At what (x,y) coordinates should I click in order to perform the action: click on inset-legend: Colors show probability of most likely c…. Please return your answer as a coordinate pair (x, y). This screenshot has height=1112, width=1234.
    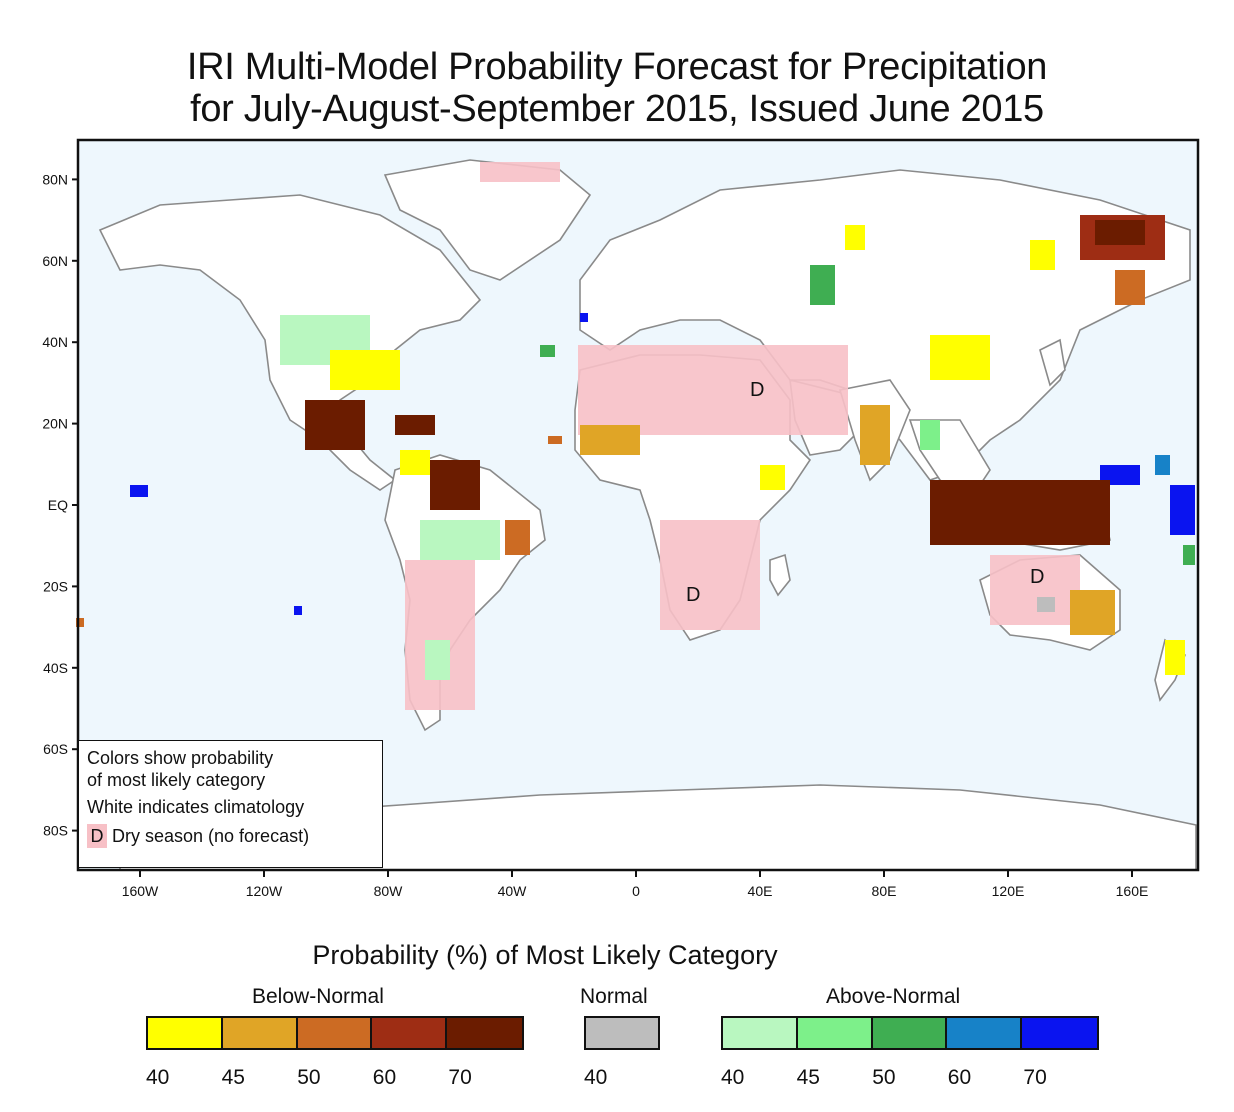
    Looking at the image, I should click on (230, 804).